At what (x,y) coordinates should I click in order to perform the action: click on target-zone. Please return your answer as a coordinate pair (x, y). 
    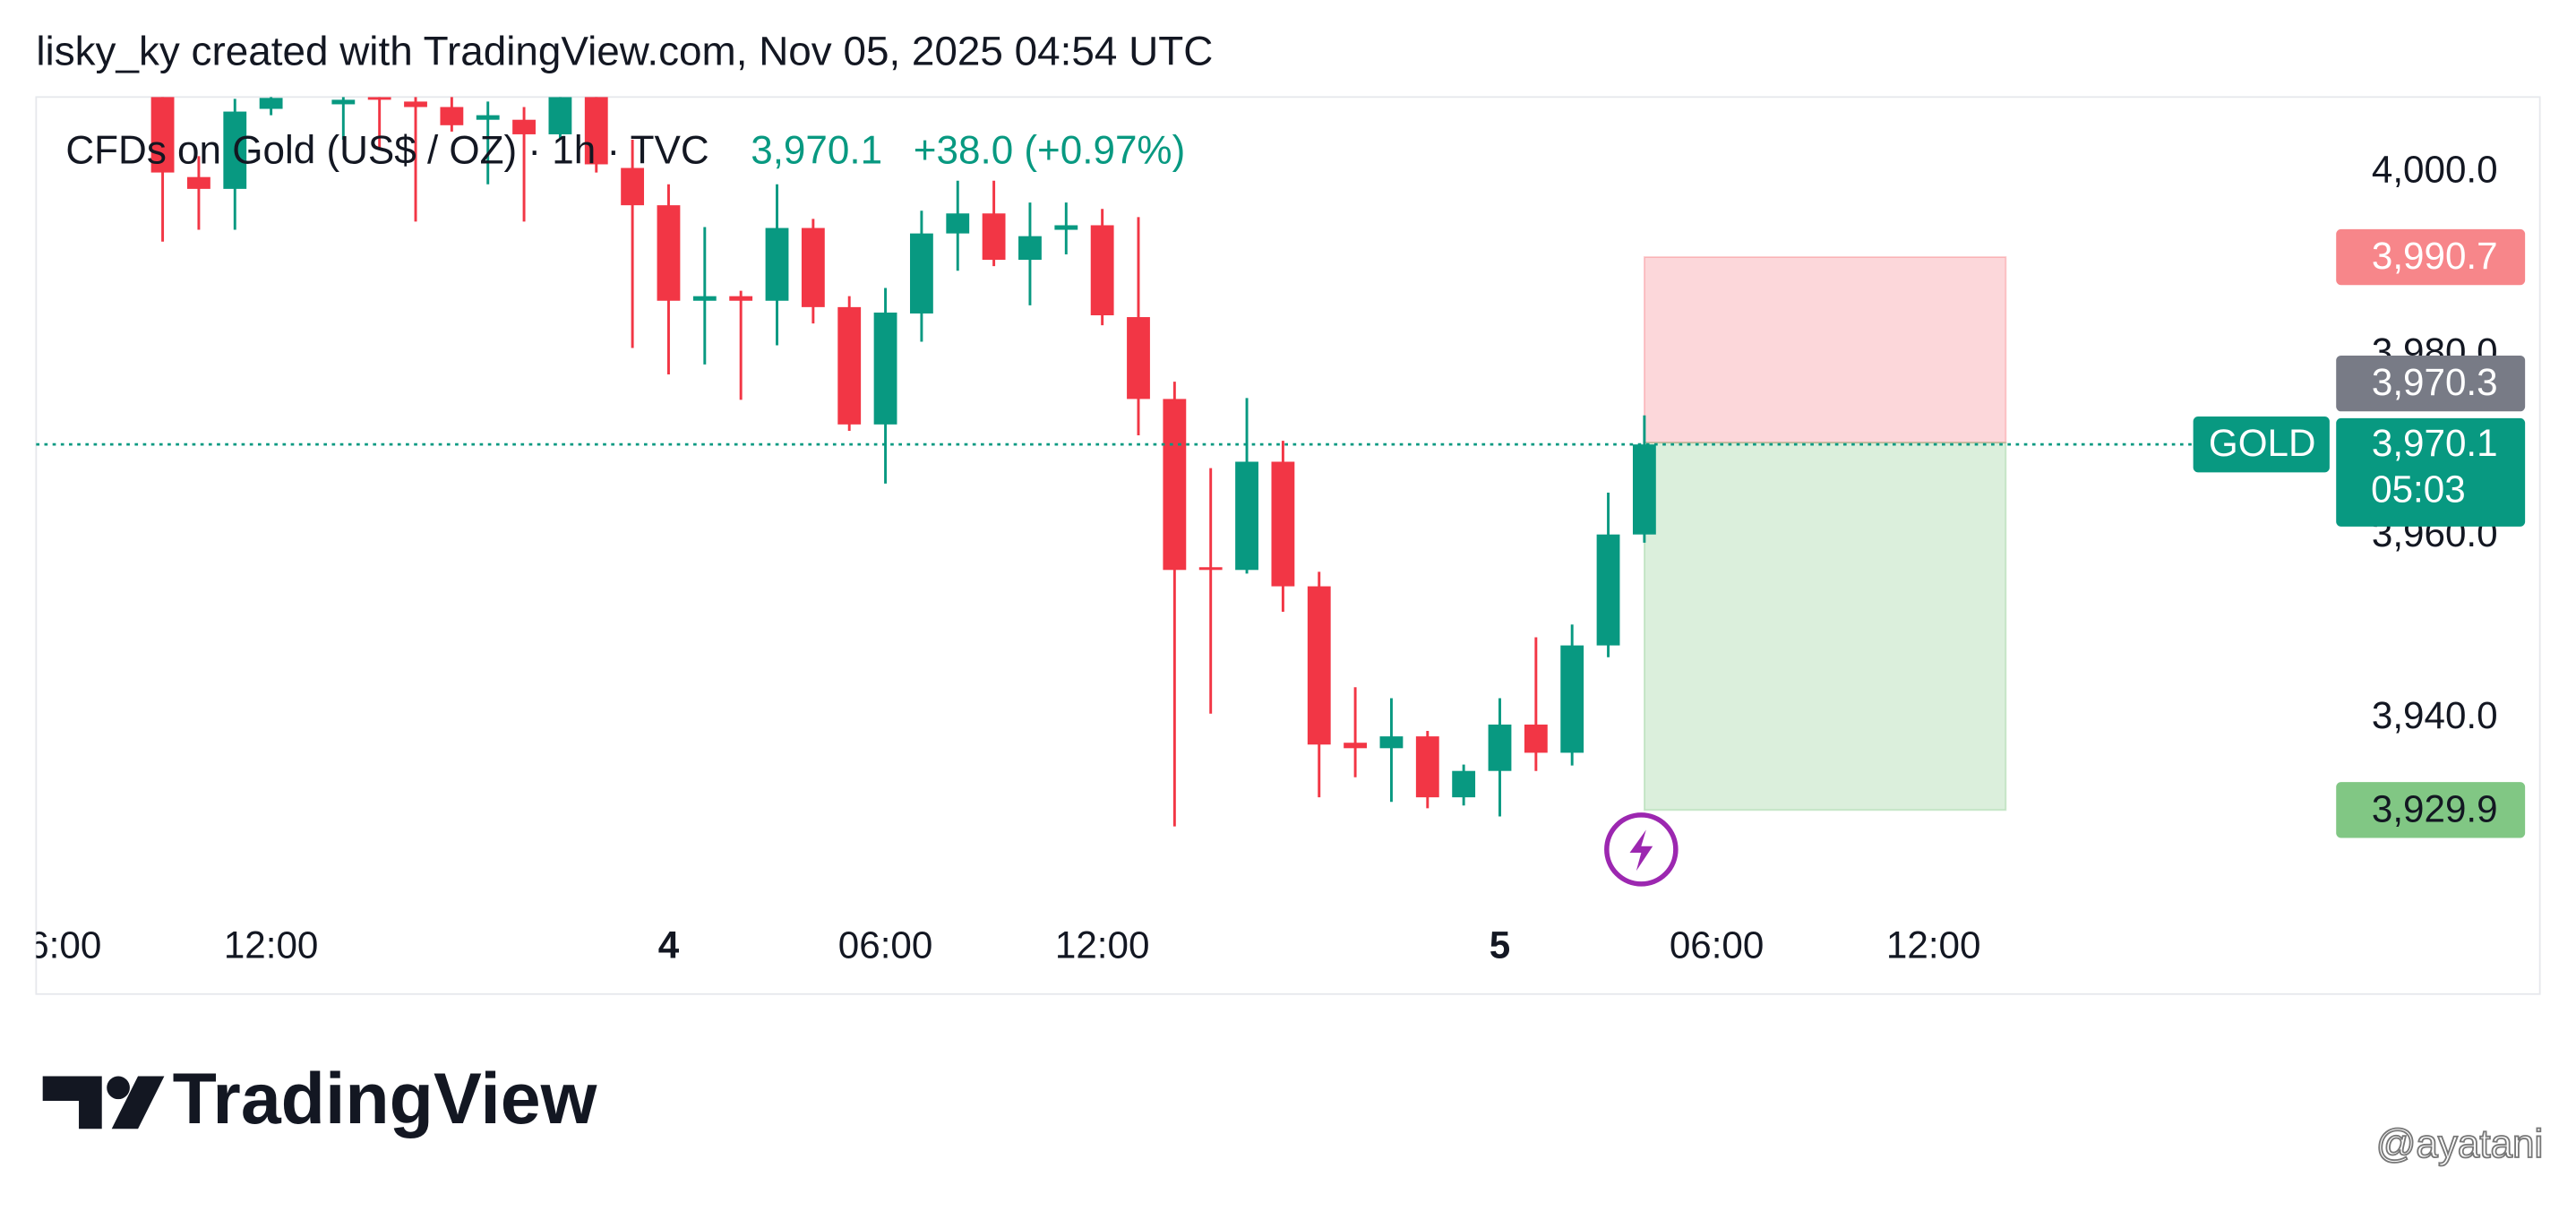
    Looking at the image, I should click on (1825, 627).